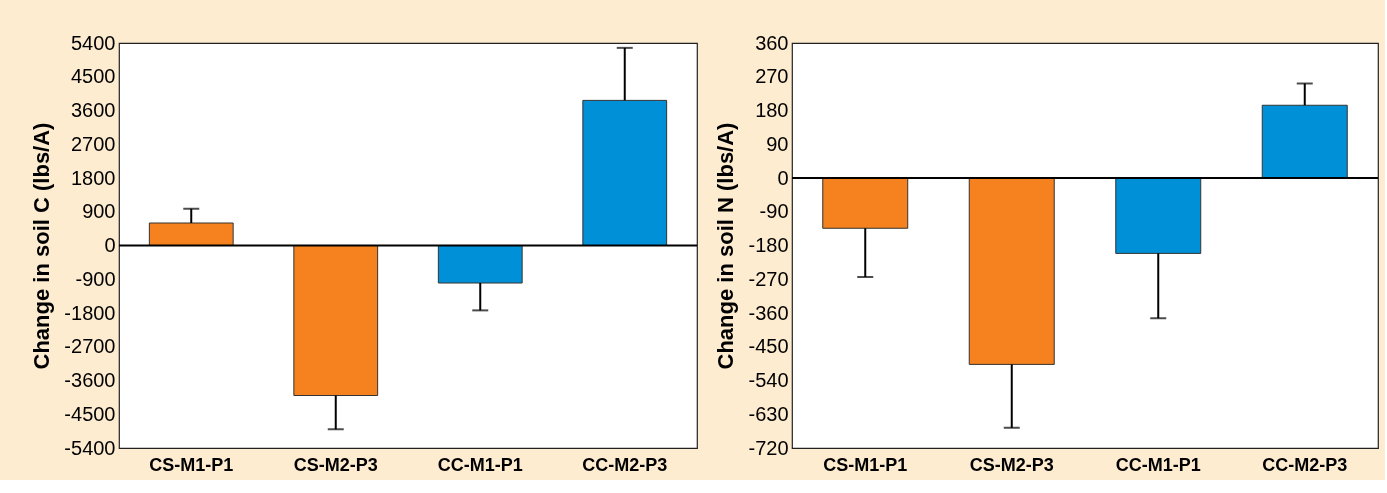  Describe the element at coordinates (93, 110) in the screenshot. I see `y-tick-label: 3600` at that location.